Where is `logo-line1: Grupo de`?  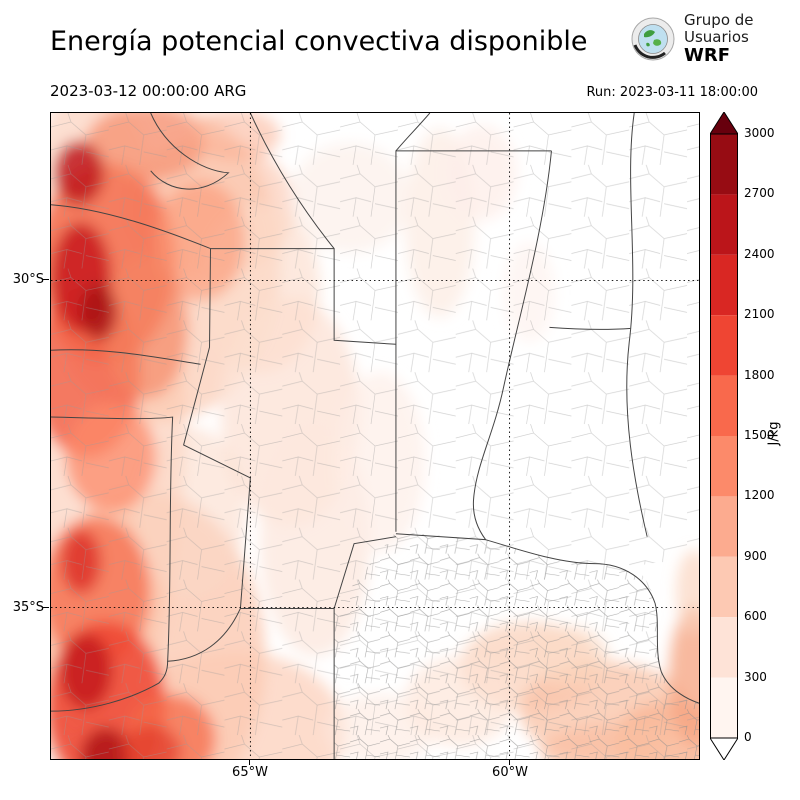 logo-line1: Grupo de is located at coordinates (719, 20).